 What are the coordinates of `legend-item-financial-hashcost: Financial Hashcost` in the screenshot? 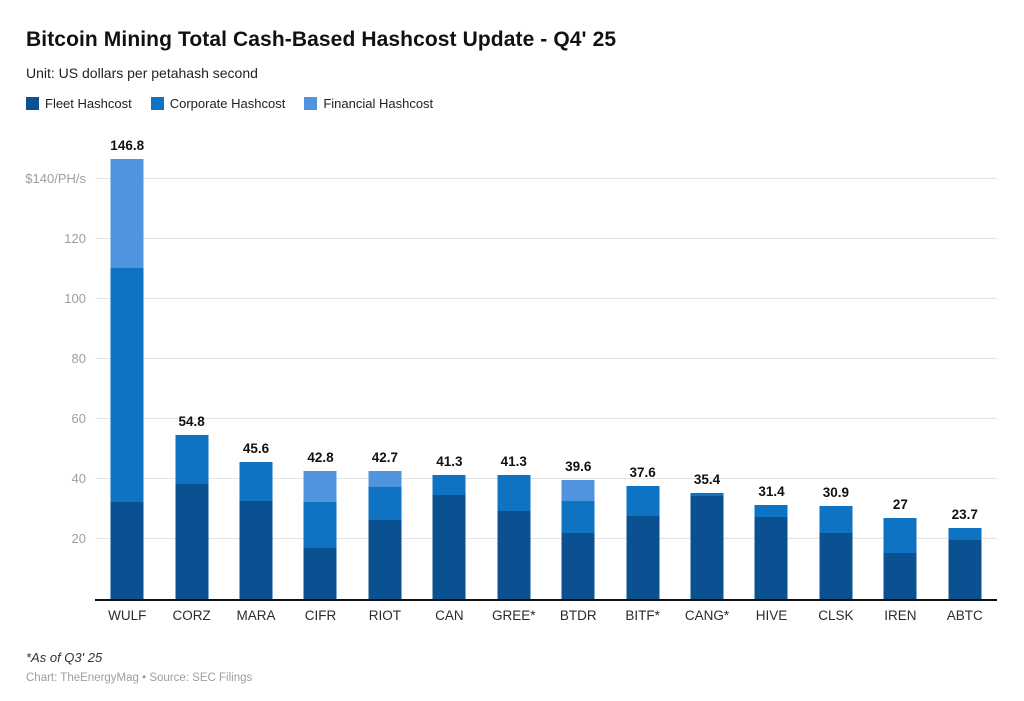 It's located at (368, 103).